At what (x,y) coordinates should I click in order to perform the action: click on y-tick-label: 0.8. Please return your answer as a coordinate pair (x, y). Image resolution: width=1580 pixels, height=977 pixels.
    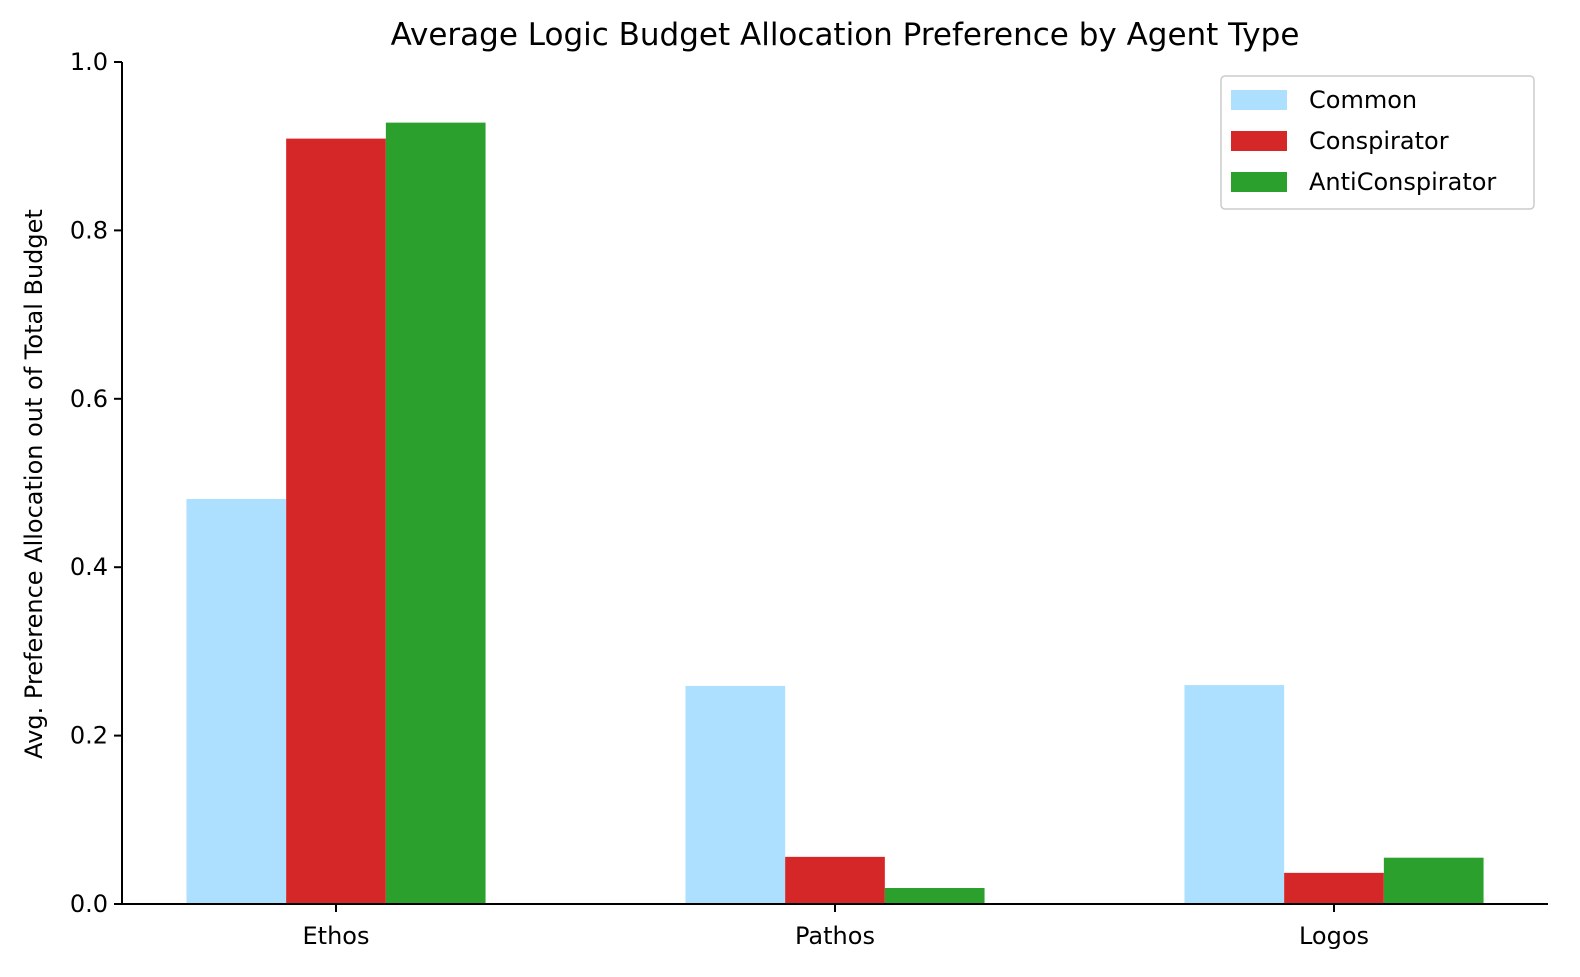
    Looking at the image, I should click on (89, 230).